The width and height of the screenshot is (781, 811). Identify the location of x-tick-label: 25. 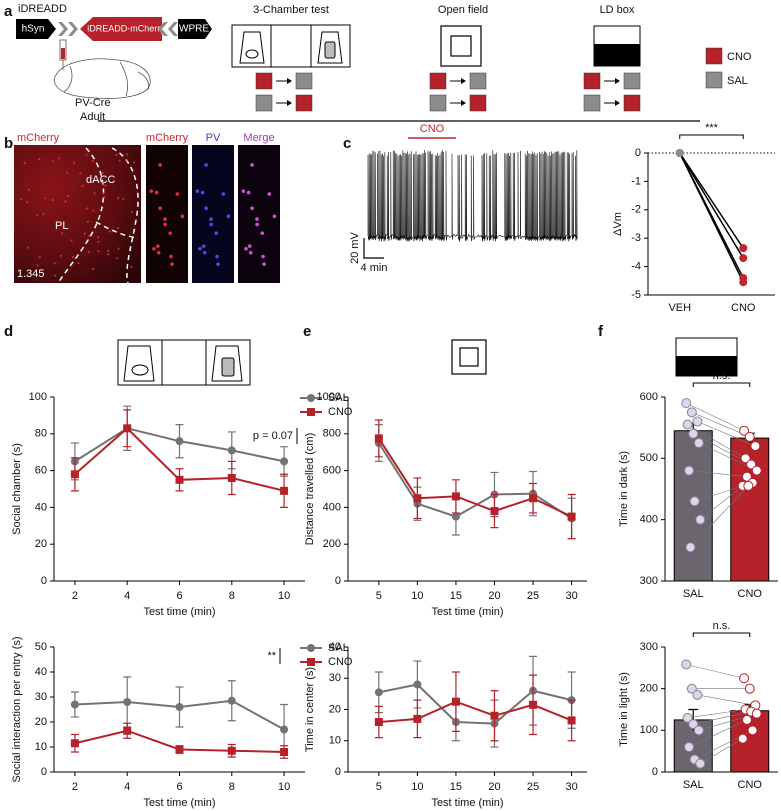
(533, 596).